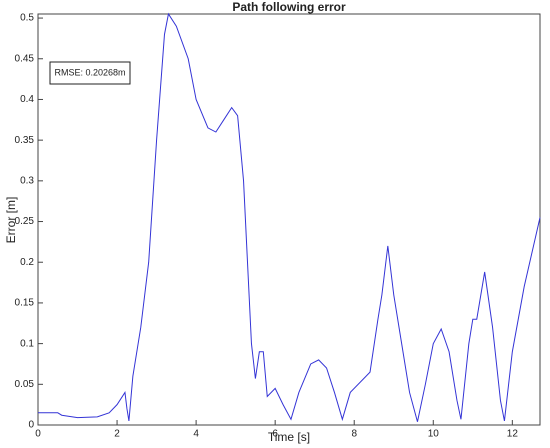 The width and height of the screenshot is (550, 448). I want to click on y-tick-label: 0.15, so click(25, 303).